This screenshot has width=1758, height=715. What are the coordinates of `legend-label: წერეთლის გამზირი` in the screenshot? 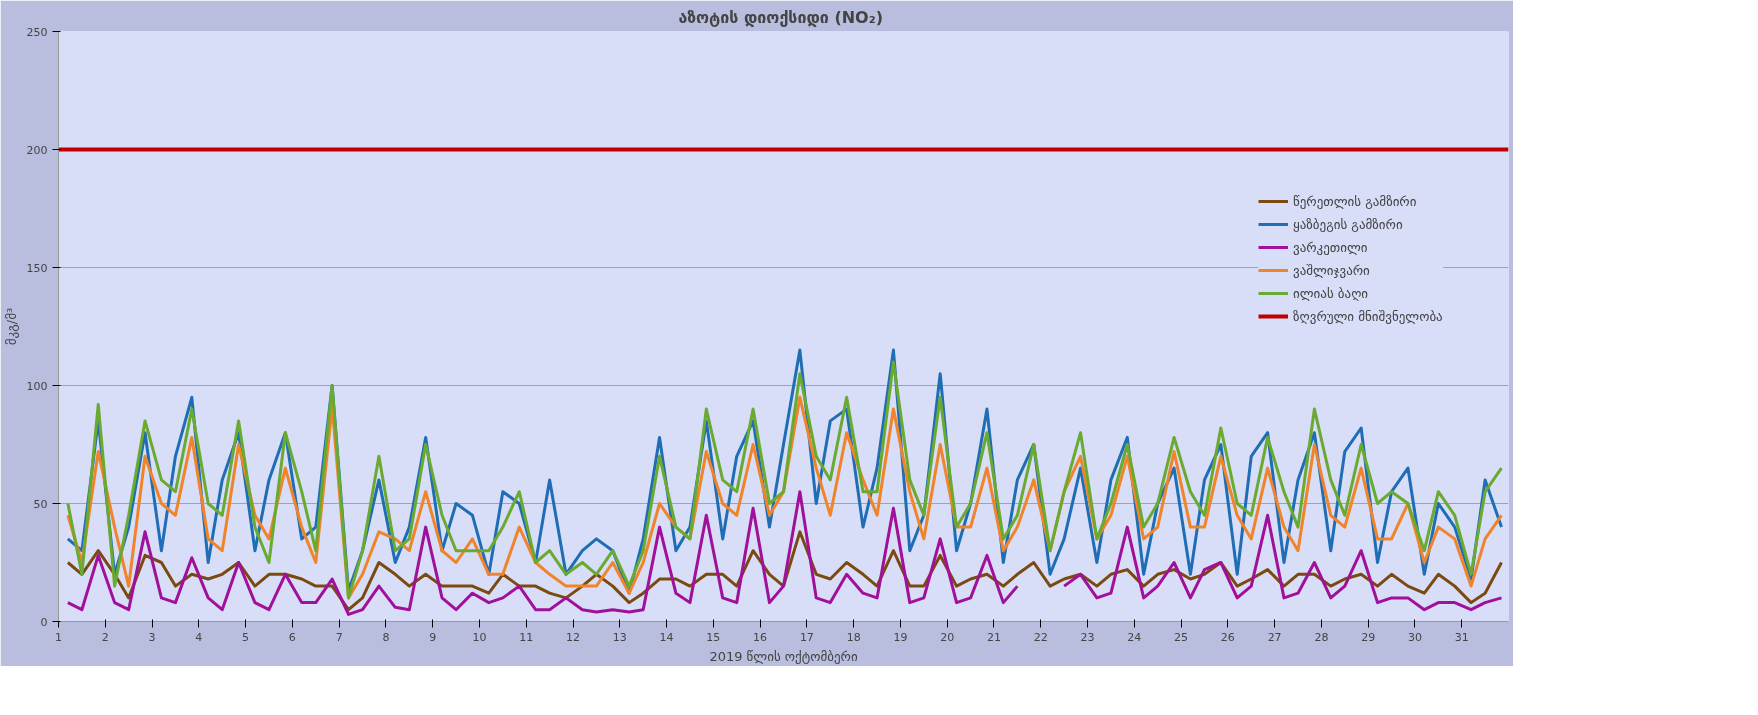 It's located at (1355, 201).